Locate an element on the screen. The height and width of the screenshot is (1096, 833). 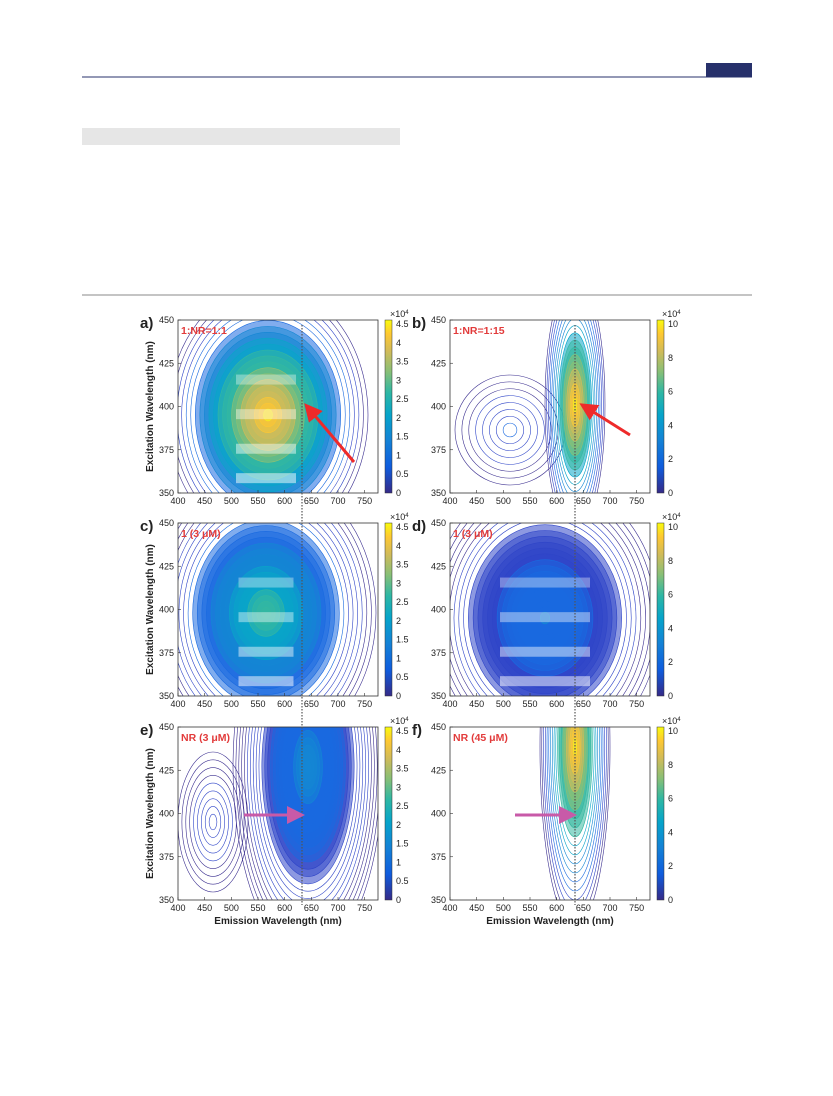
colorbar-tick-label: 1.5 is located at coordinates (402, 437).